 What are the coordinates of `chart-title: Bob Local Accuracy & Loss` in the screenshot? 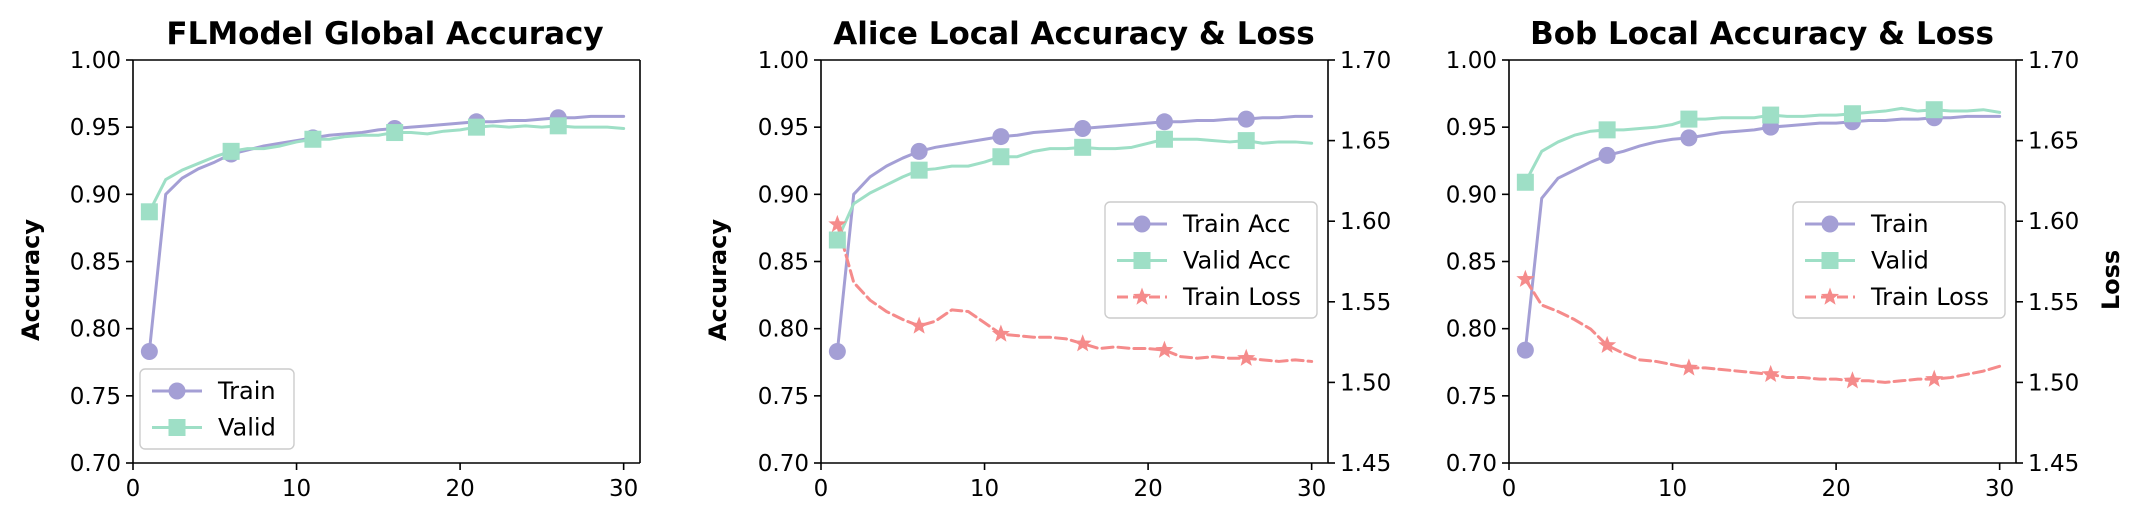 It's located at (1762, 34).